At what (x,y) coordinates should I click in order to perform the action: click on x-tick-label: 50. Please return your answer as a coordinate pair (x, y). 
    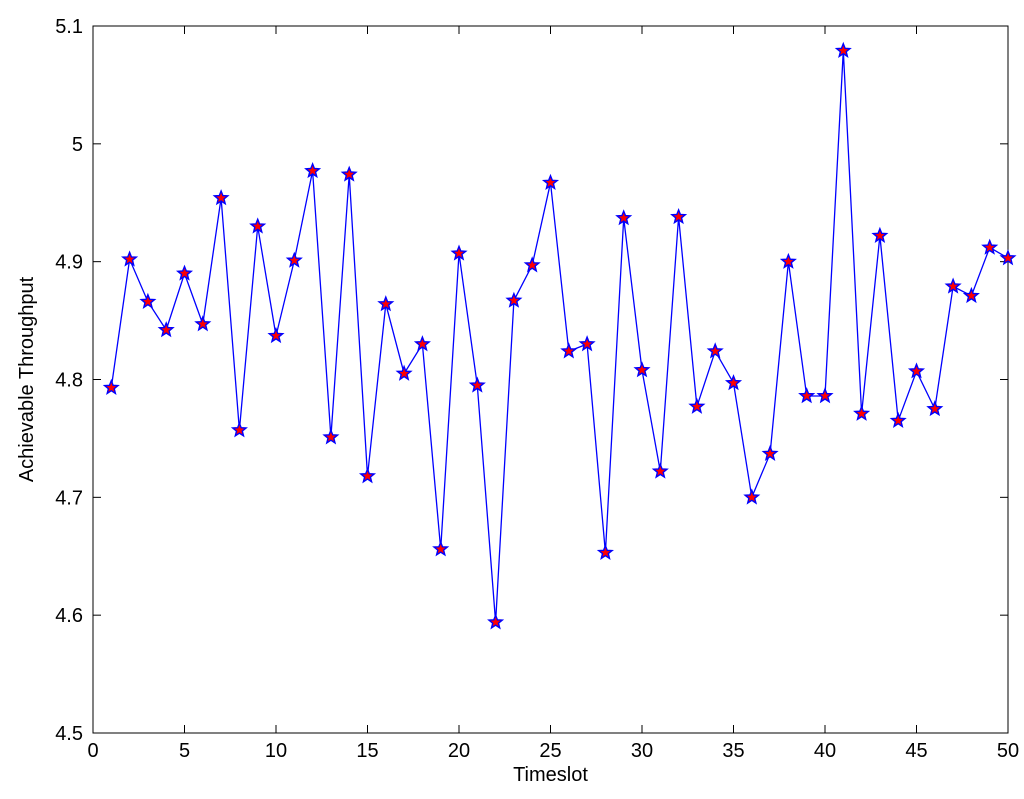
    Looking at the image, I should click on (1008, 751).